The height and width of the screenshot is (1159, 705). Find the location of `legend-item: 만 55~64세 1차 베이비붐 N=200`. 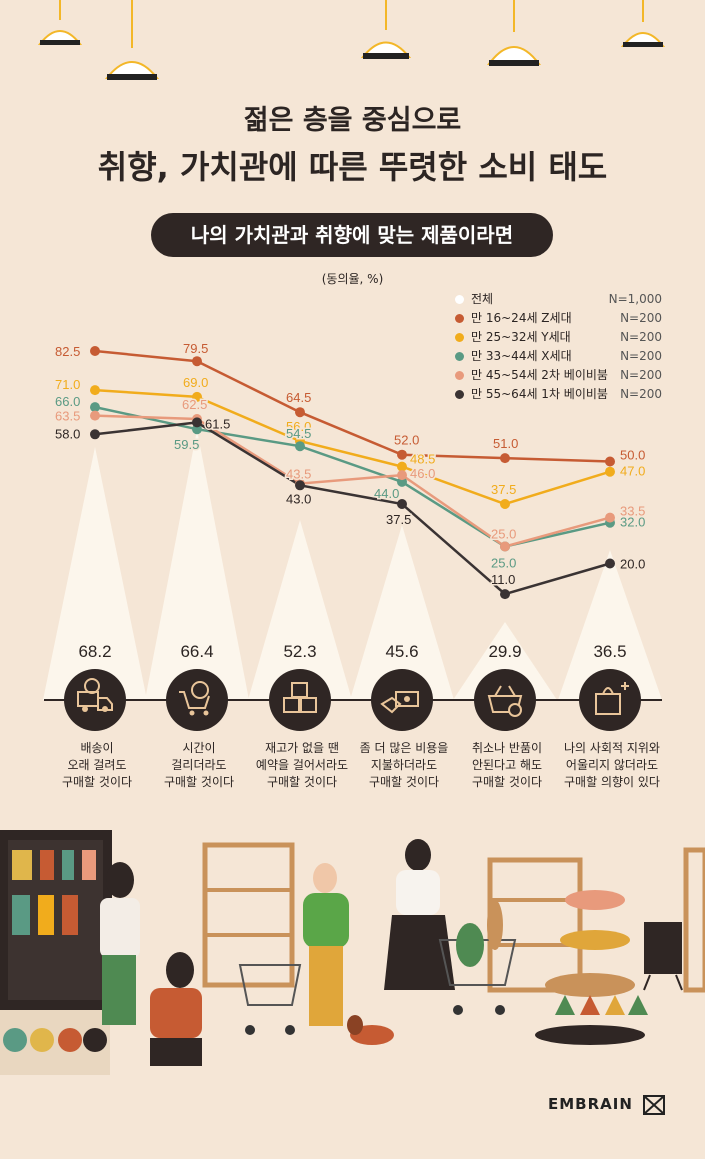

legend-item: 만 55~64세 1차 베이비붐 N=200 is located at coordinates (562, 394).